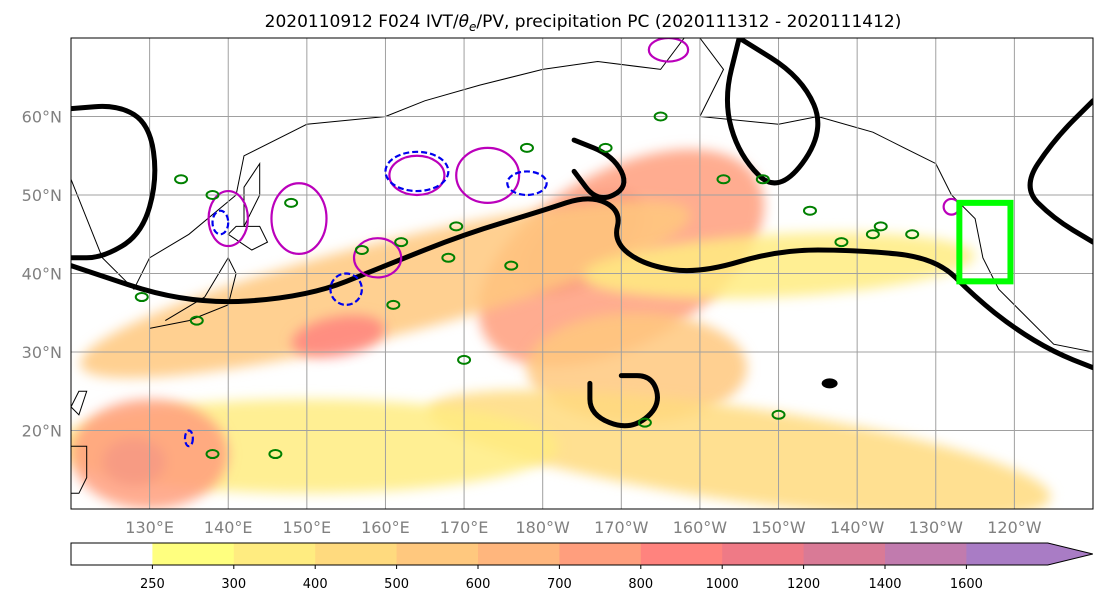 This screenshot has width=1105, height=603. Describe the element at coordinates (42, 431) in the screenshot. I see `y-tick-label: 20°N` at that location.